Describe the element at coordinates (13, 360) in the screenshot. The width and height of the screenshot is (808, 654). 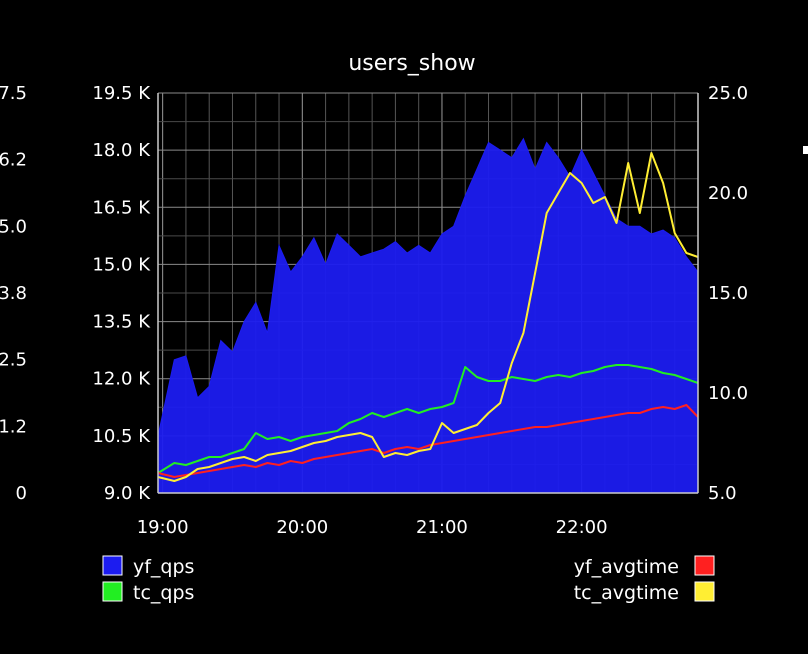
I see `adjacent-chart-tick-label: 2.5` at that location.